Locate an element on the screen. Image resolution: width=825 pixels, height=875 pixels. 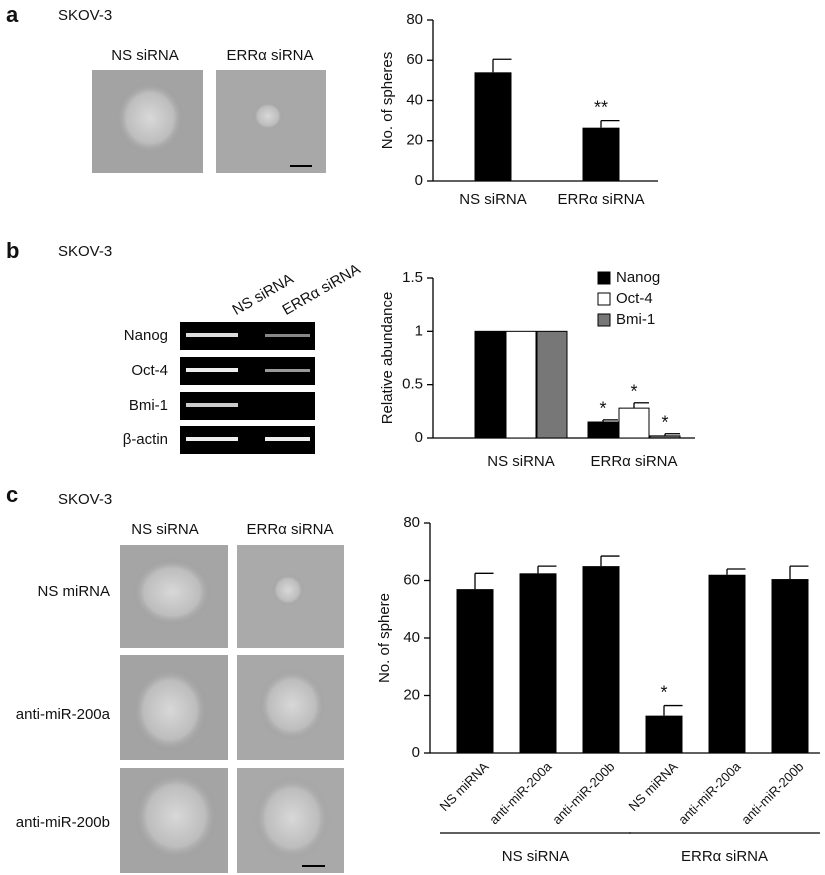
gel-row: Oct-4 is located at coordinates (149, 370).